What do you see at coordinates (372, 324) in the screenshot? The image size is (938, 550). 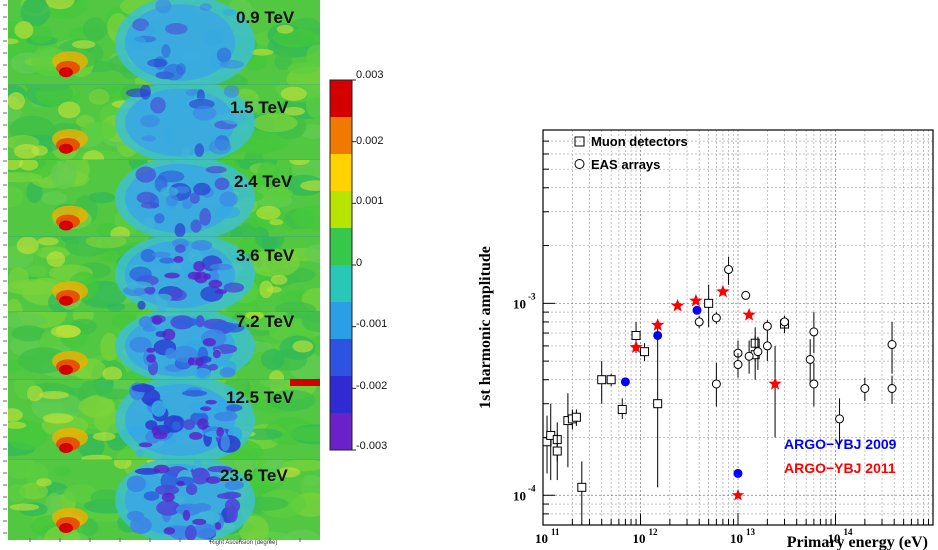 I see `colorbar-tick: -0.001` at bounding box center [372, 324].